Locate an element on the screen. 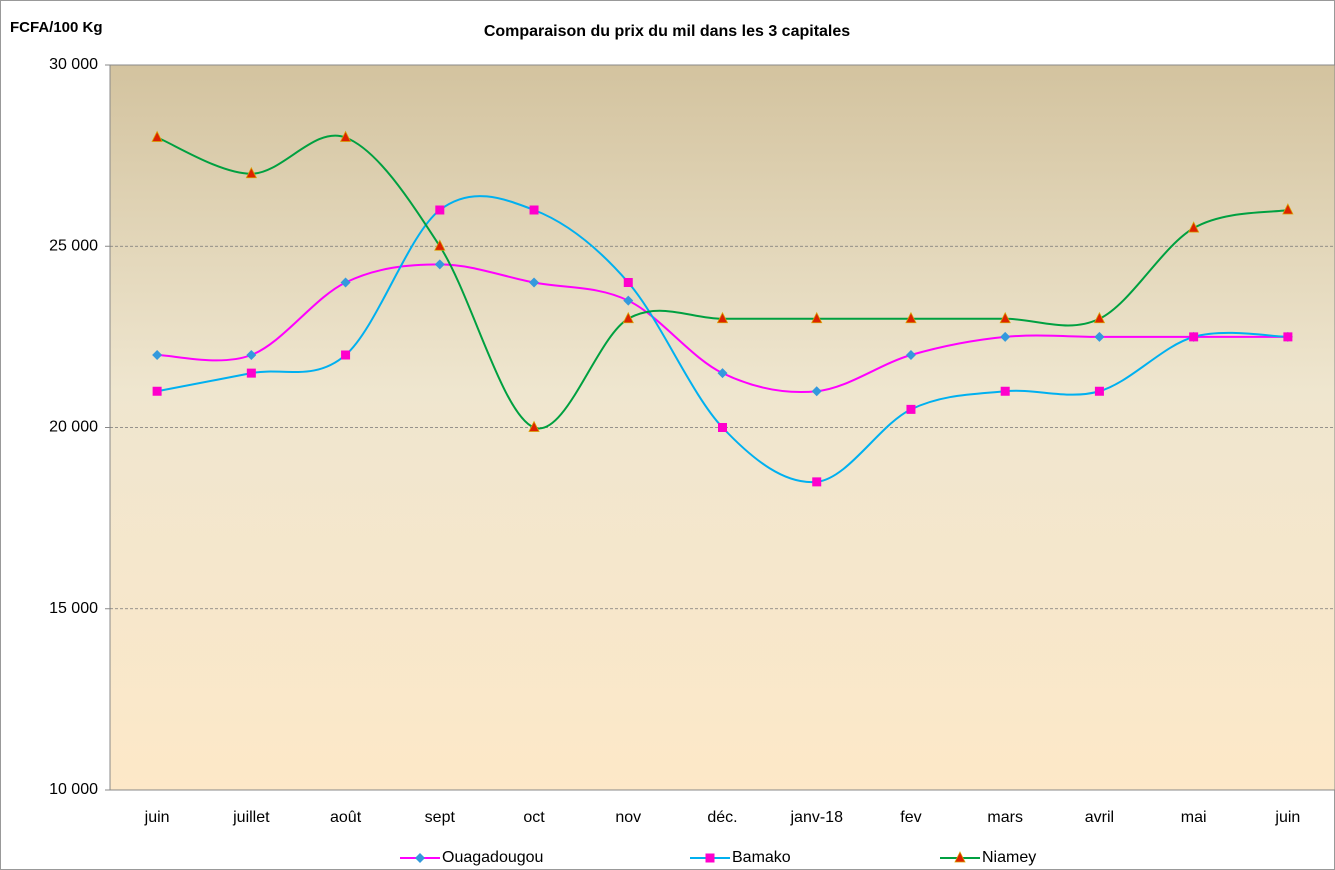  x-tick-label: mai is located at coordinates (1194, 817).